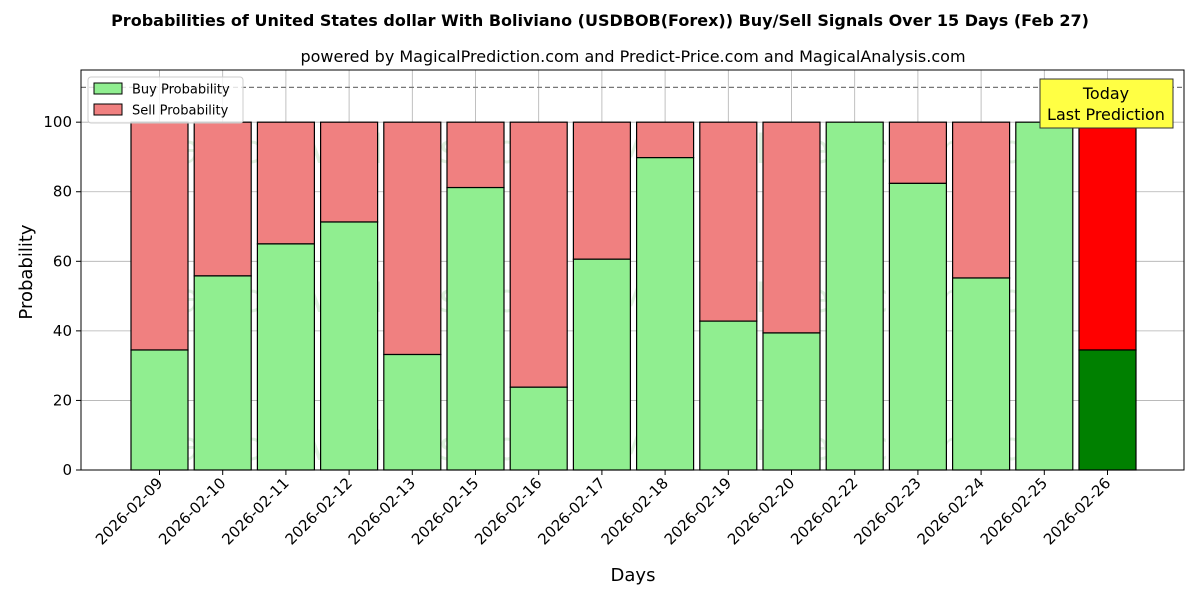  I want to click on y-tick-label: 40, so click(62, 331).